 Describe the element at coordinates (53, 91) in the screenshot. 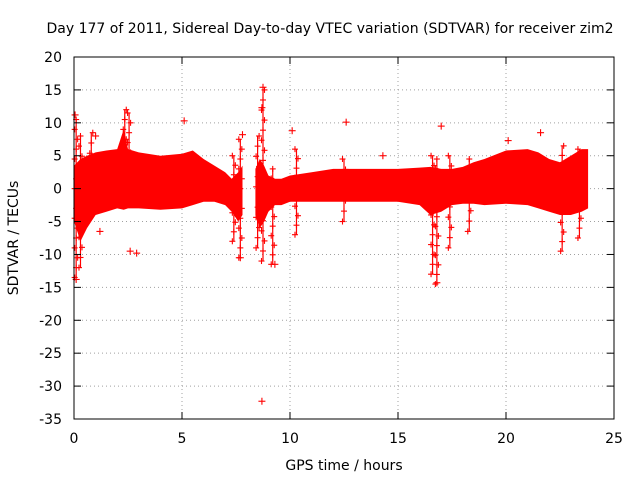

I see `y-tick-label: 15` at that location.